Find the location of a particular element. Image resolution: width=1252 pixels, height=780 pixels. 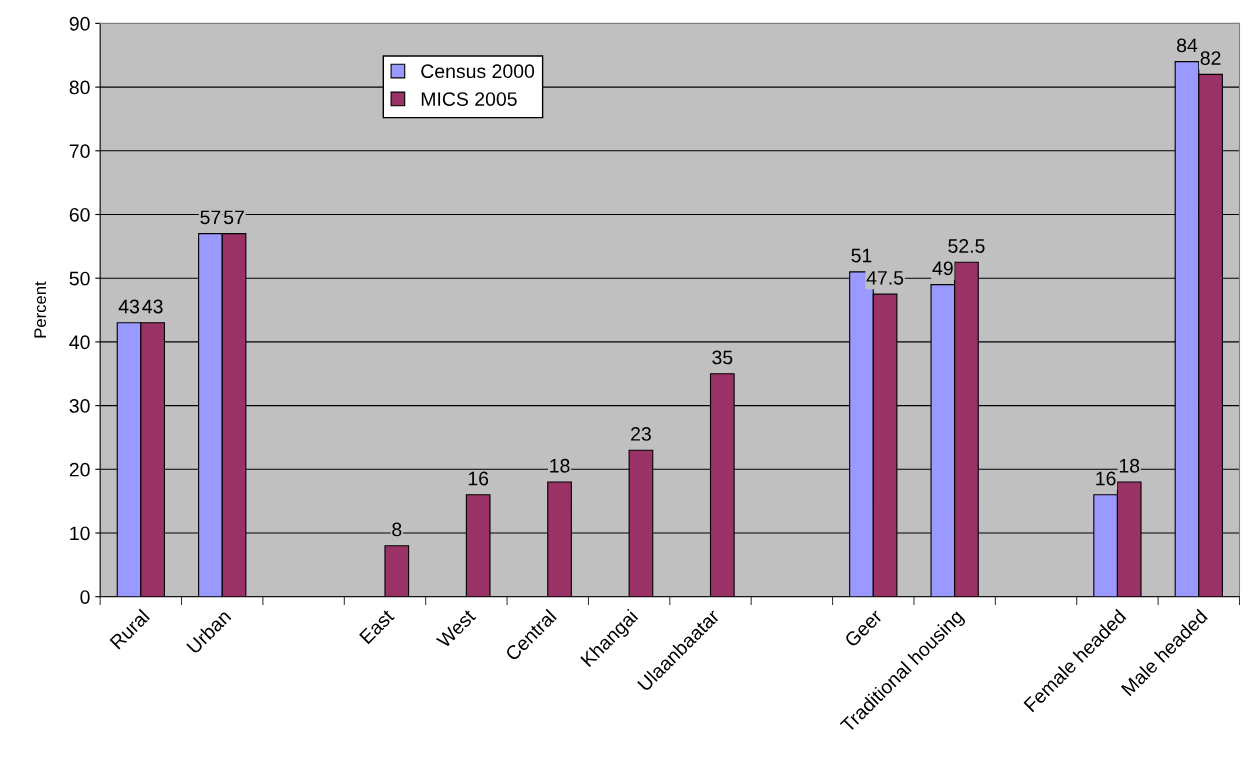

bar is located at coordinates (397, 571).